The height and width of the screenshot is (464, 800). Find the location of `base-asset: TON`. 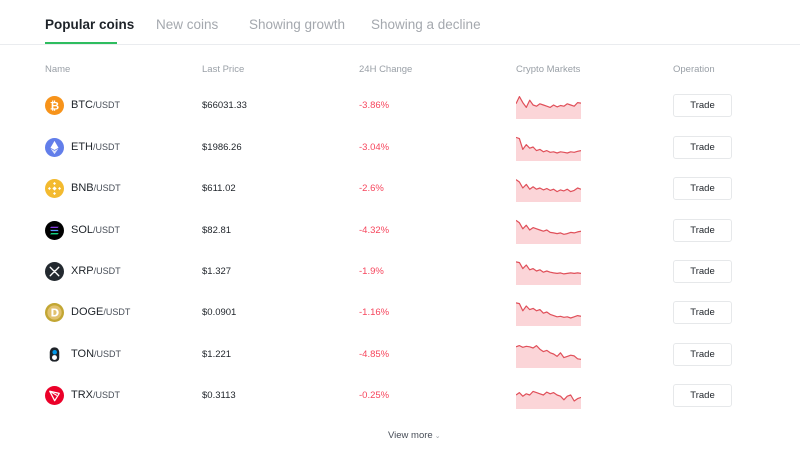

base-asset: TON is located at coordinates (83, 354).